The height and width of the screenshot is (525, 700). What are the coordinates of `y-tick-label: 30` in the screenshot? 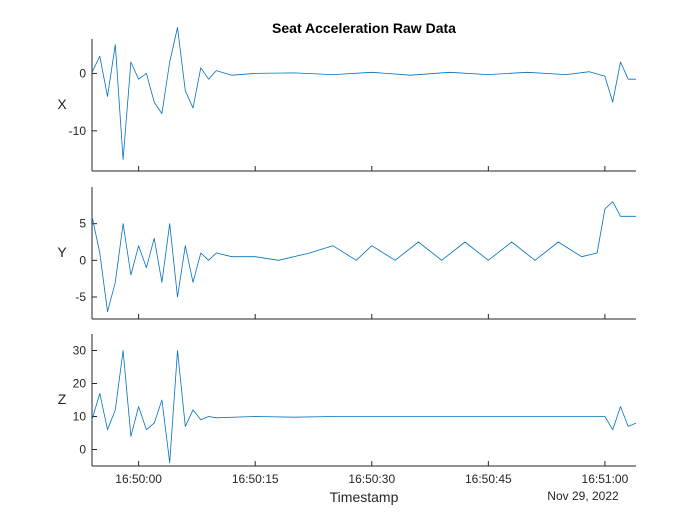 It's located at (80, 351).